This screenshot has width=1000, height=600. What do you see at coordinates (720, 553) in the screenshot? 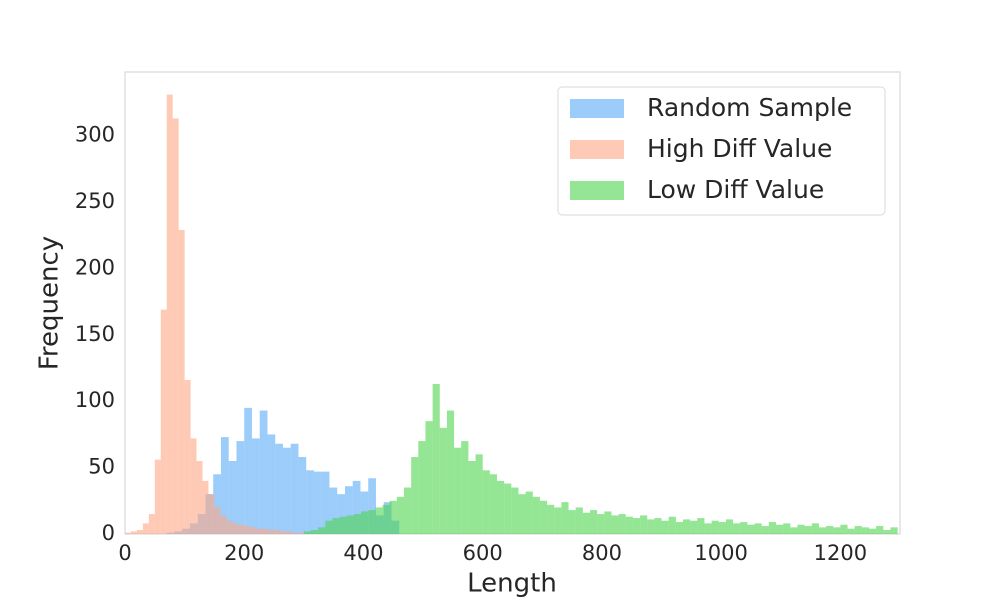
I see `x-tick-label: 1000` at bounding box center [720, 553].